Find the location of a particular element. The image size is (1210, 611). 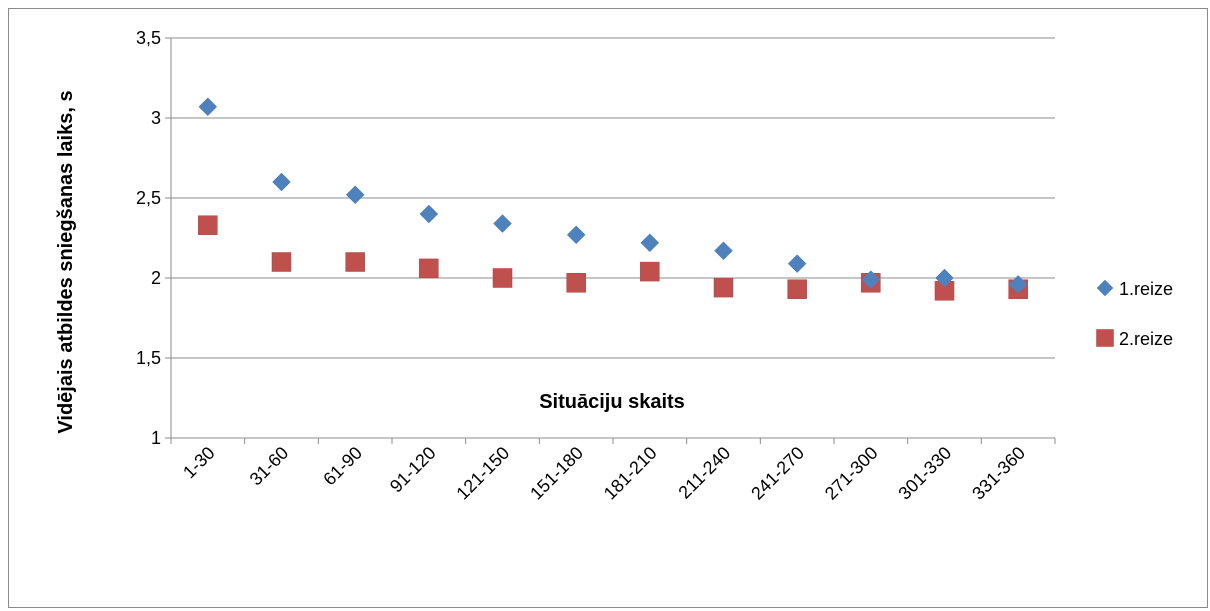

x-tick-label: 331-360 is located at coordinates (998, 473).